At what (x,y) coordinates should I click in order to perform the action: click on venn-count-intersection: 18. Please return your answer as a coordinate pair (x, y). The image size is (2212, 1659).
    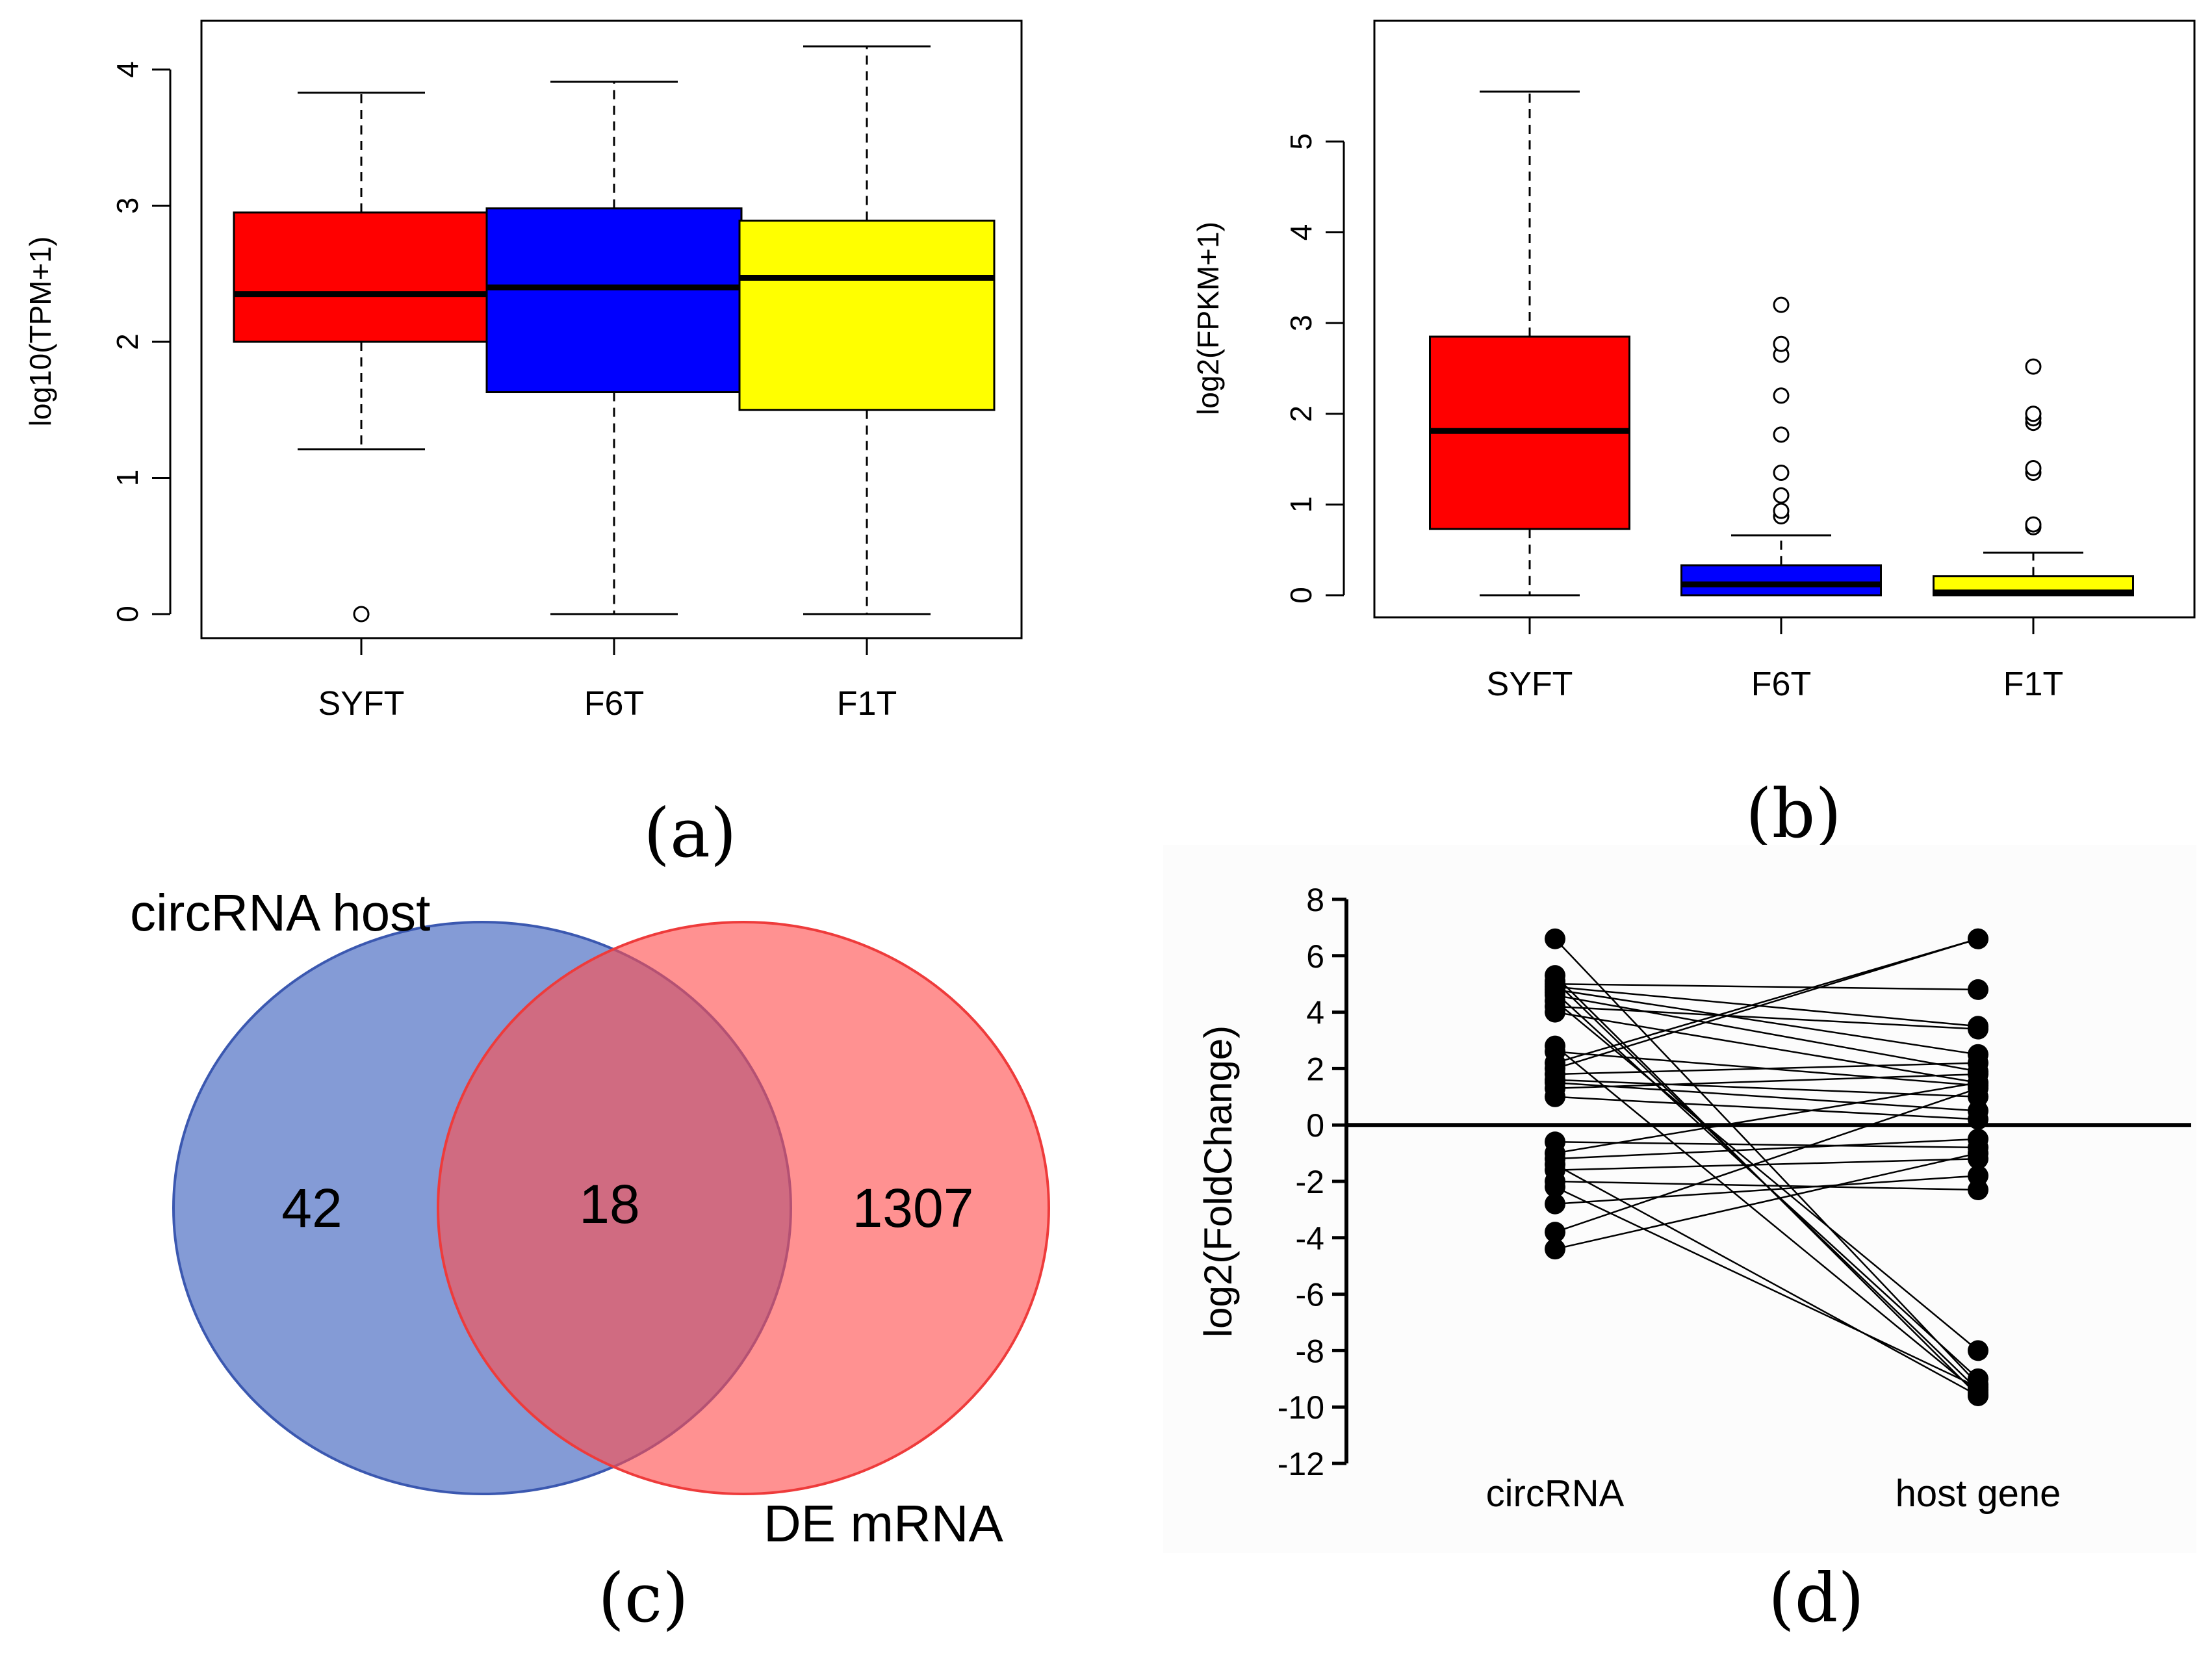
    Looking at the image, I should click on (609, 1204).